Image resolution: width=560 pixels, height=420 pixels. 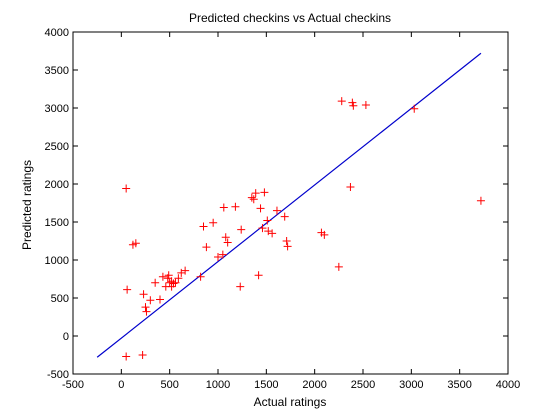 What do you see at coordinates (57, 33) in the screenshot?
I see `y-tick-label: 4000` at bounding box center [57, 33].